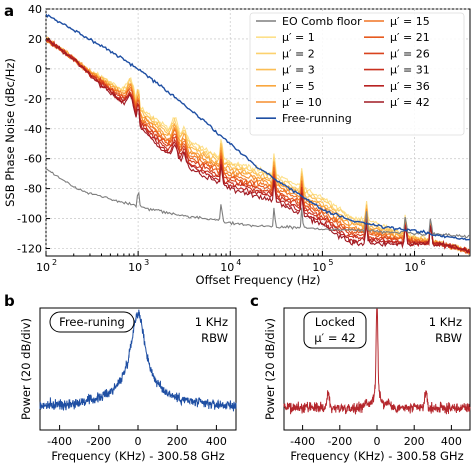  I want to click on panel-a-ytick-label: -120, so click(29, 249).